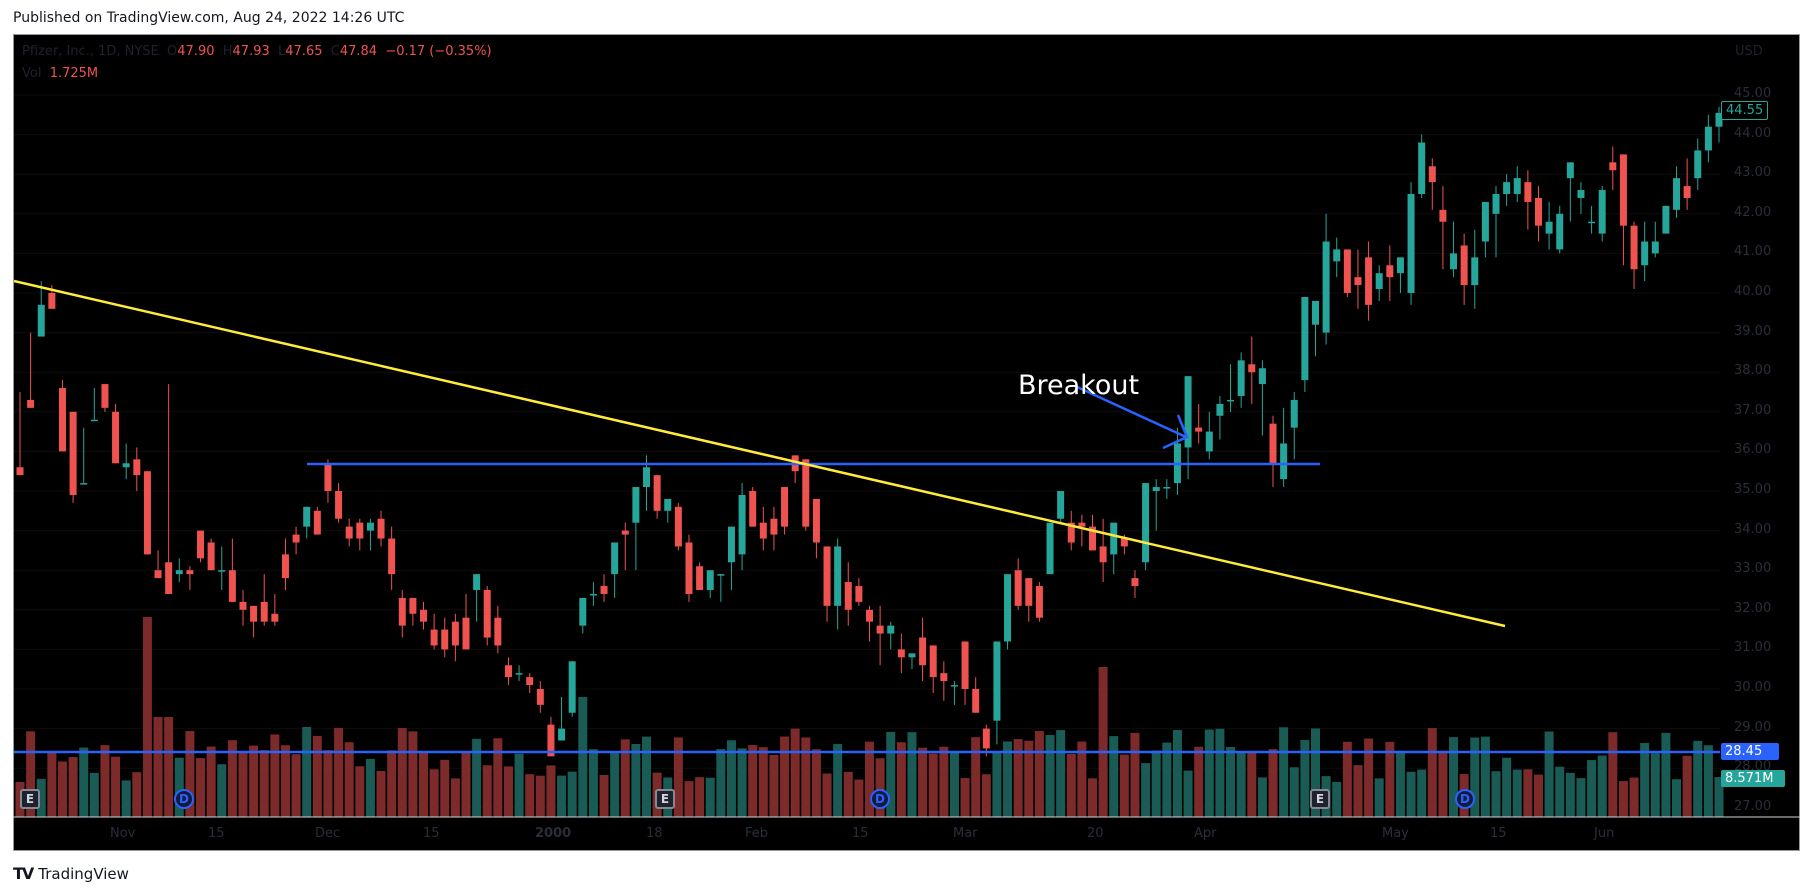 Image resolution: width=1814 pixels, height=896 pixels. Describe the element at coordinates (32, 73) in the screenshot. I see `volume-label: Vol` at that location.